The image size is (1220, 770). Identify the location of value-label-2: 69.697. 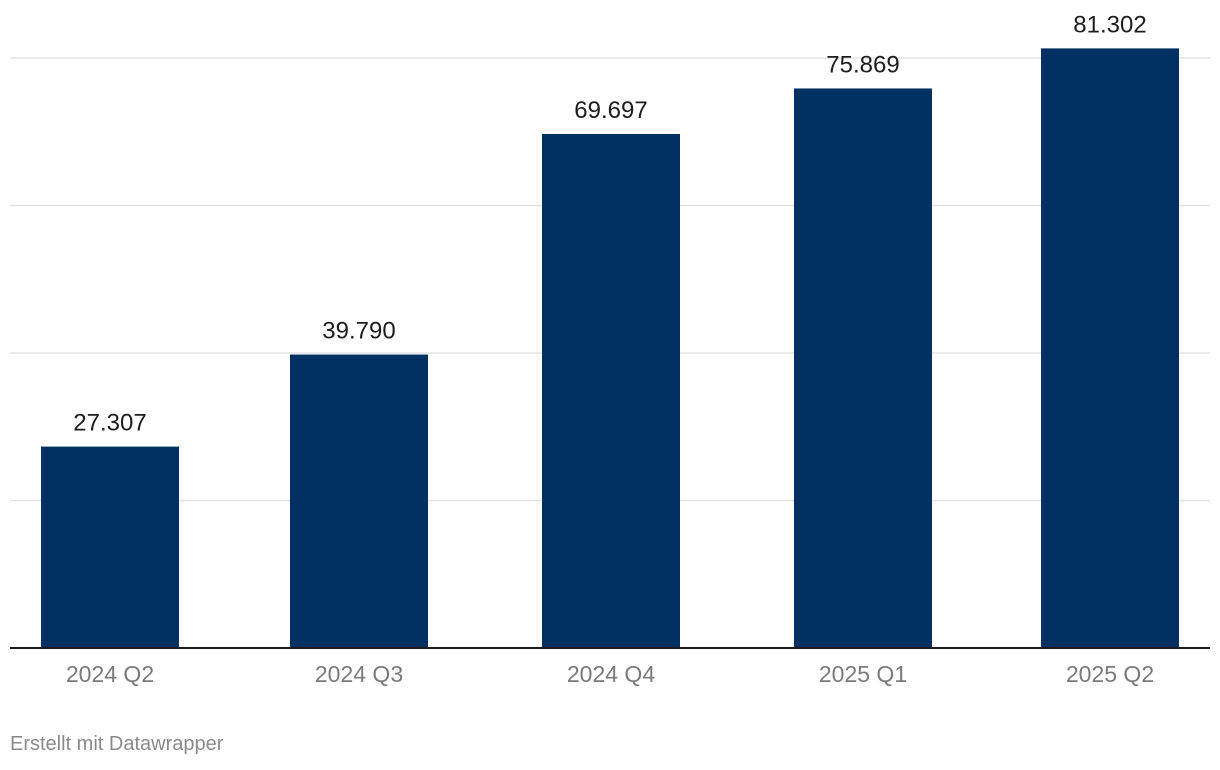
(610, 110).